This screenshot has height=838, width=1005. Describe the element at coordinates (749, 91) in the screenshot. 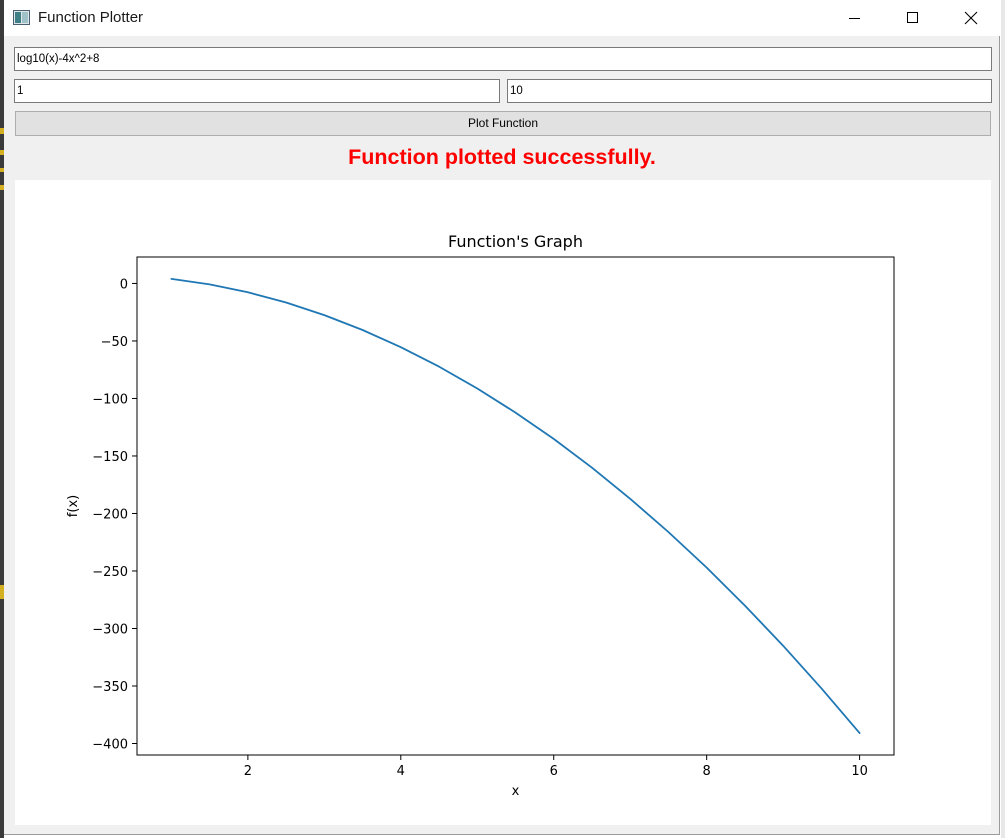

I see `x-max-input: 10` at that location.